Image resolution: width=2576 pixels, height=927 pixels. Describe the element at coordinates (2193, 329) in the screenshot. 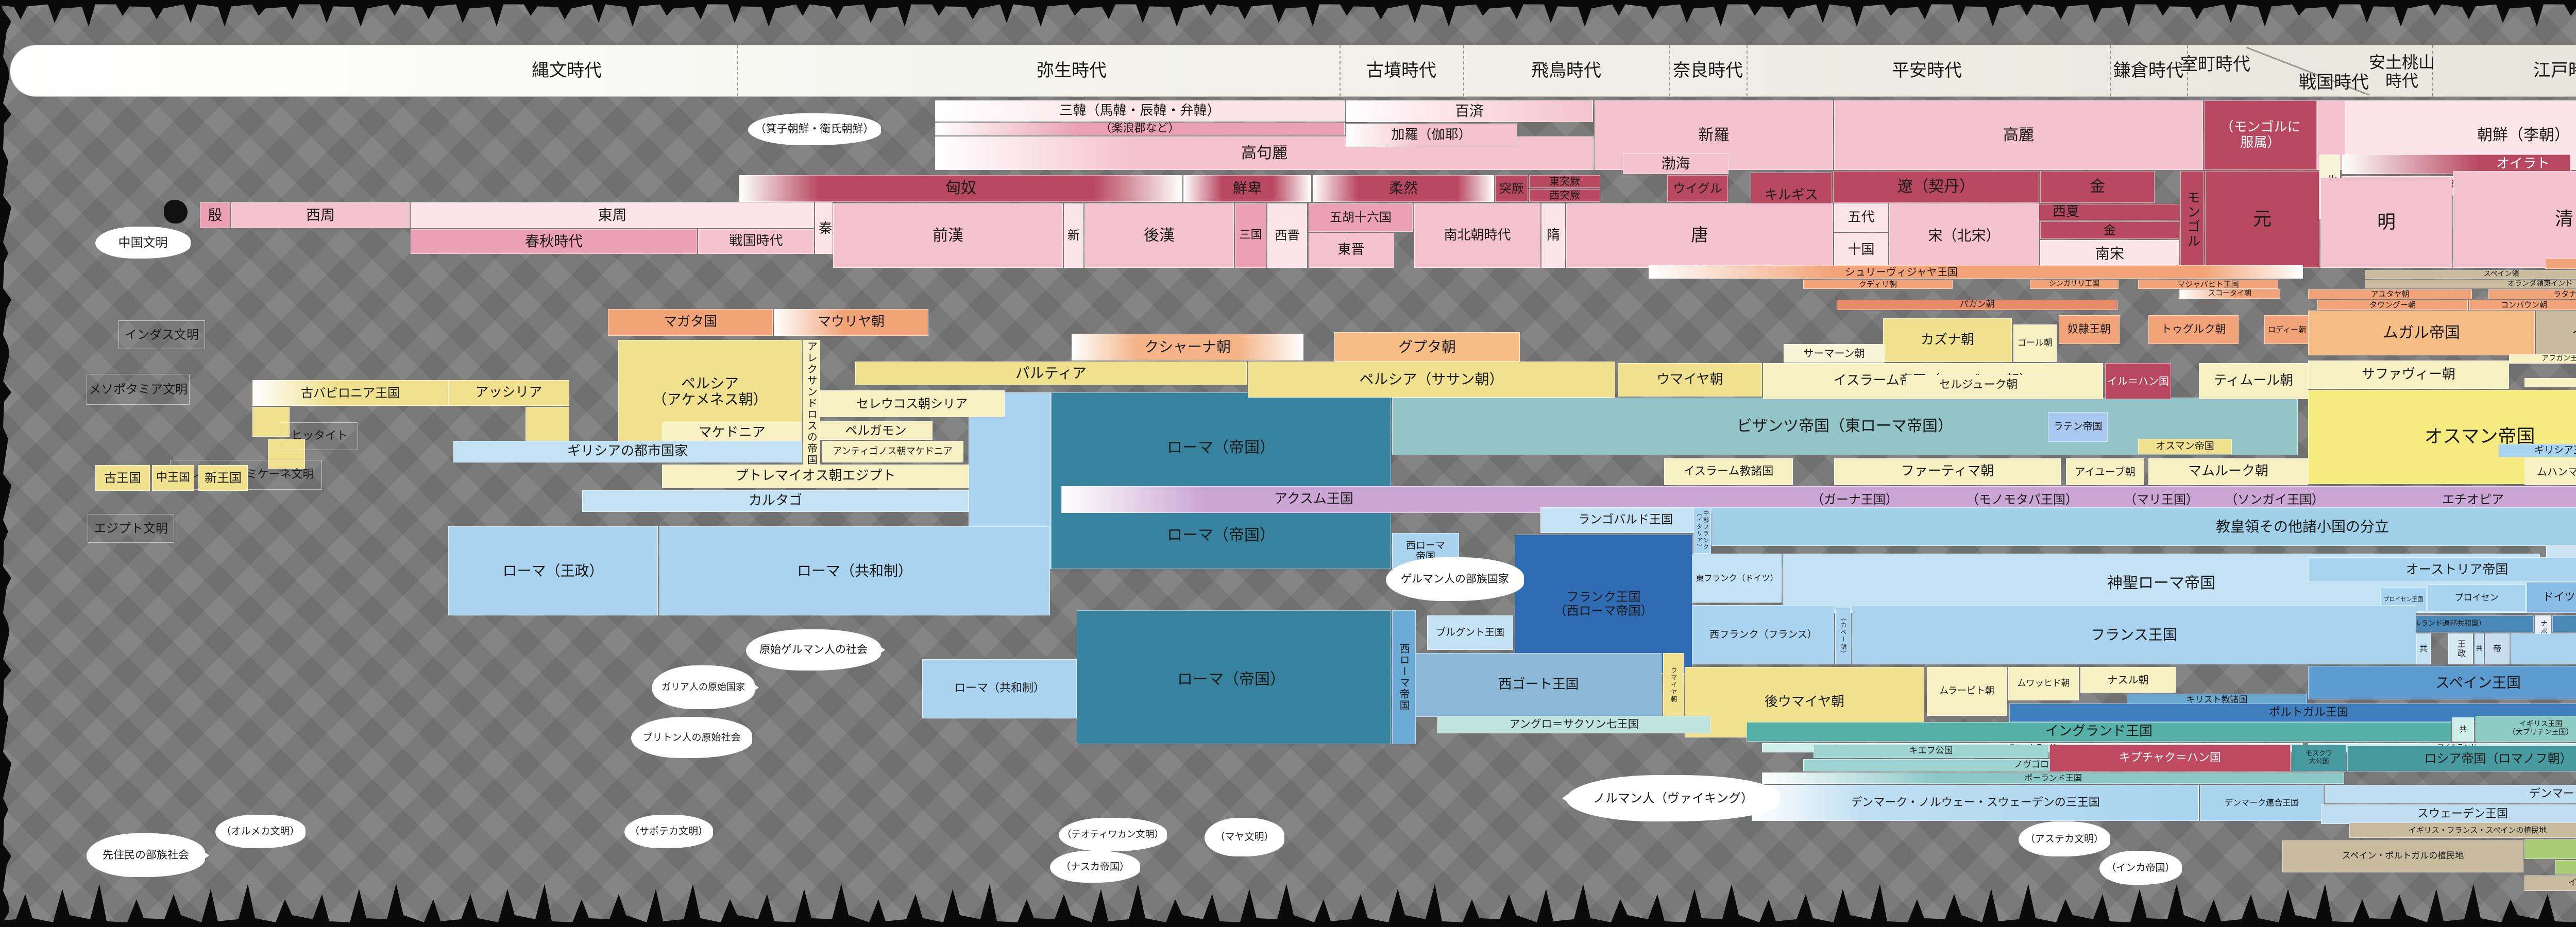

I see `timeline-band: トゥグルク朝` at that location.